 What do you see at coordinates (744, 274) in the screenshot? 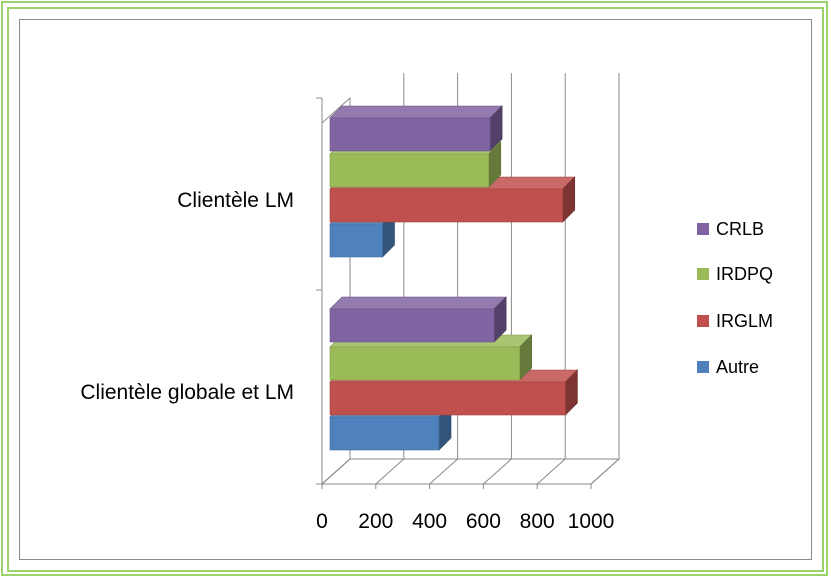
I see `legend-label-irdpq: IRDPQ` at bounding box center [744, 274].